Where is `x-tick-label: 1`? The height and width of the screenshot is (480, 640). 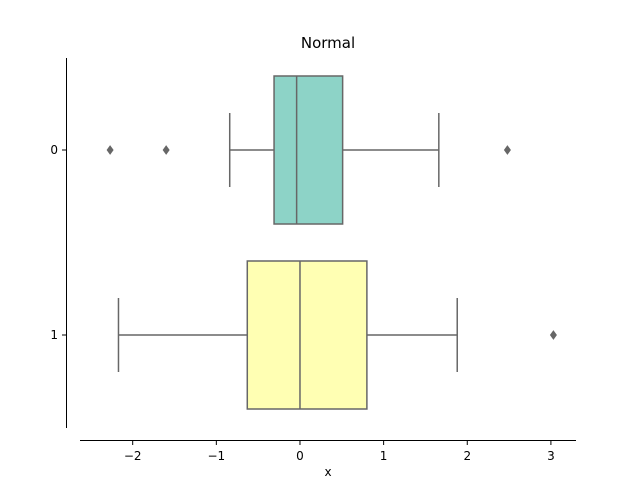
x-tick-label: 1 is located at coordinates (384, 456).